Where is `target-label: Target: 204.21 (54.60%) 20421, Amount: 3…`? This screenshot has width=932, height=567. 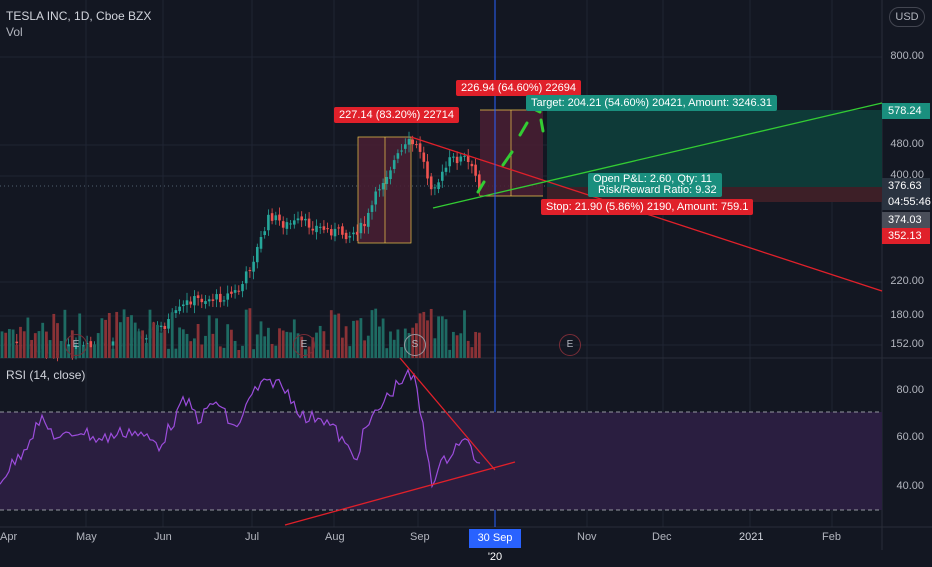
target-label: Target: 204.21 (54.60%) 20421, Amount: 3… is located at coordinates (651, 103).